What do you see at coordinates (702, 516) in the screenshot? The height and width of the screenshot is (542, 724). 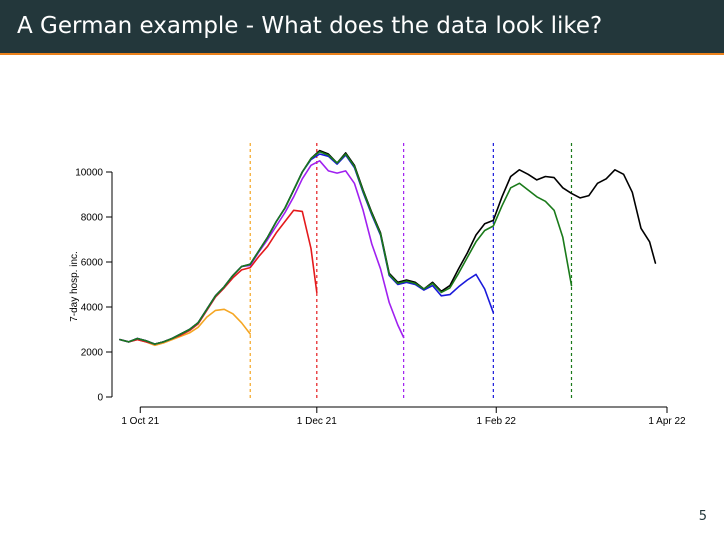 I see `page-number: 5` at bounding box center [702, 516].